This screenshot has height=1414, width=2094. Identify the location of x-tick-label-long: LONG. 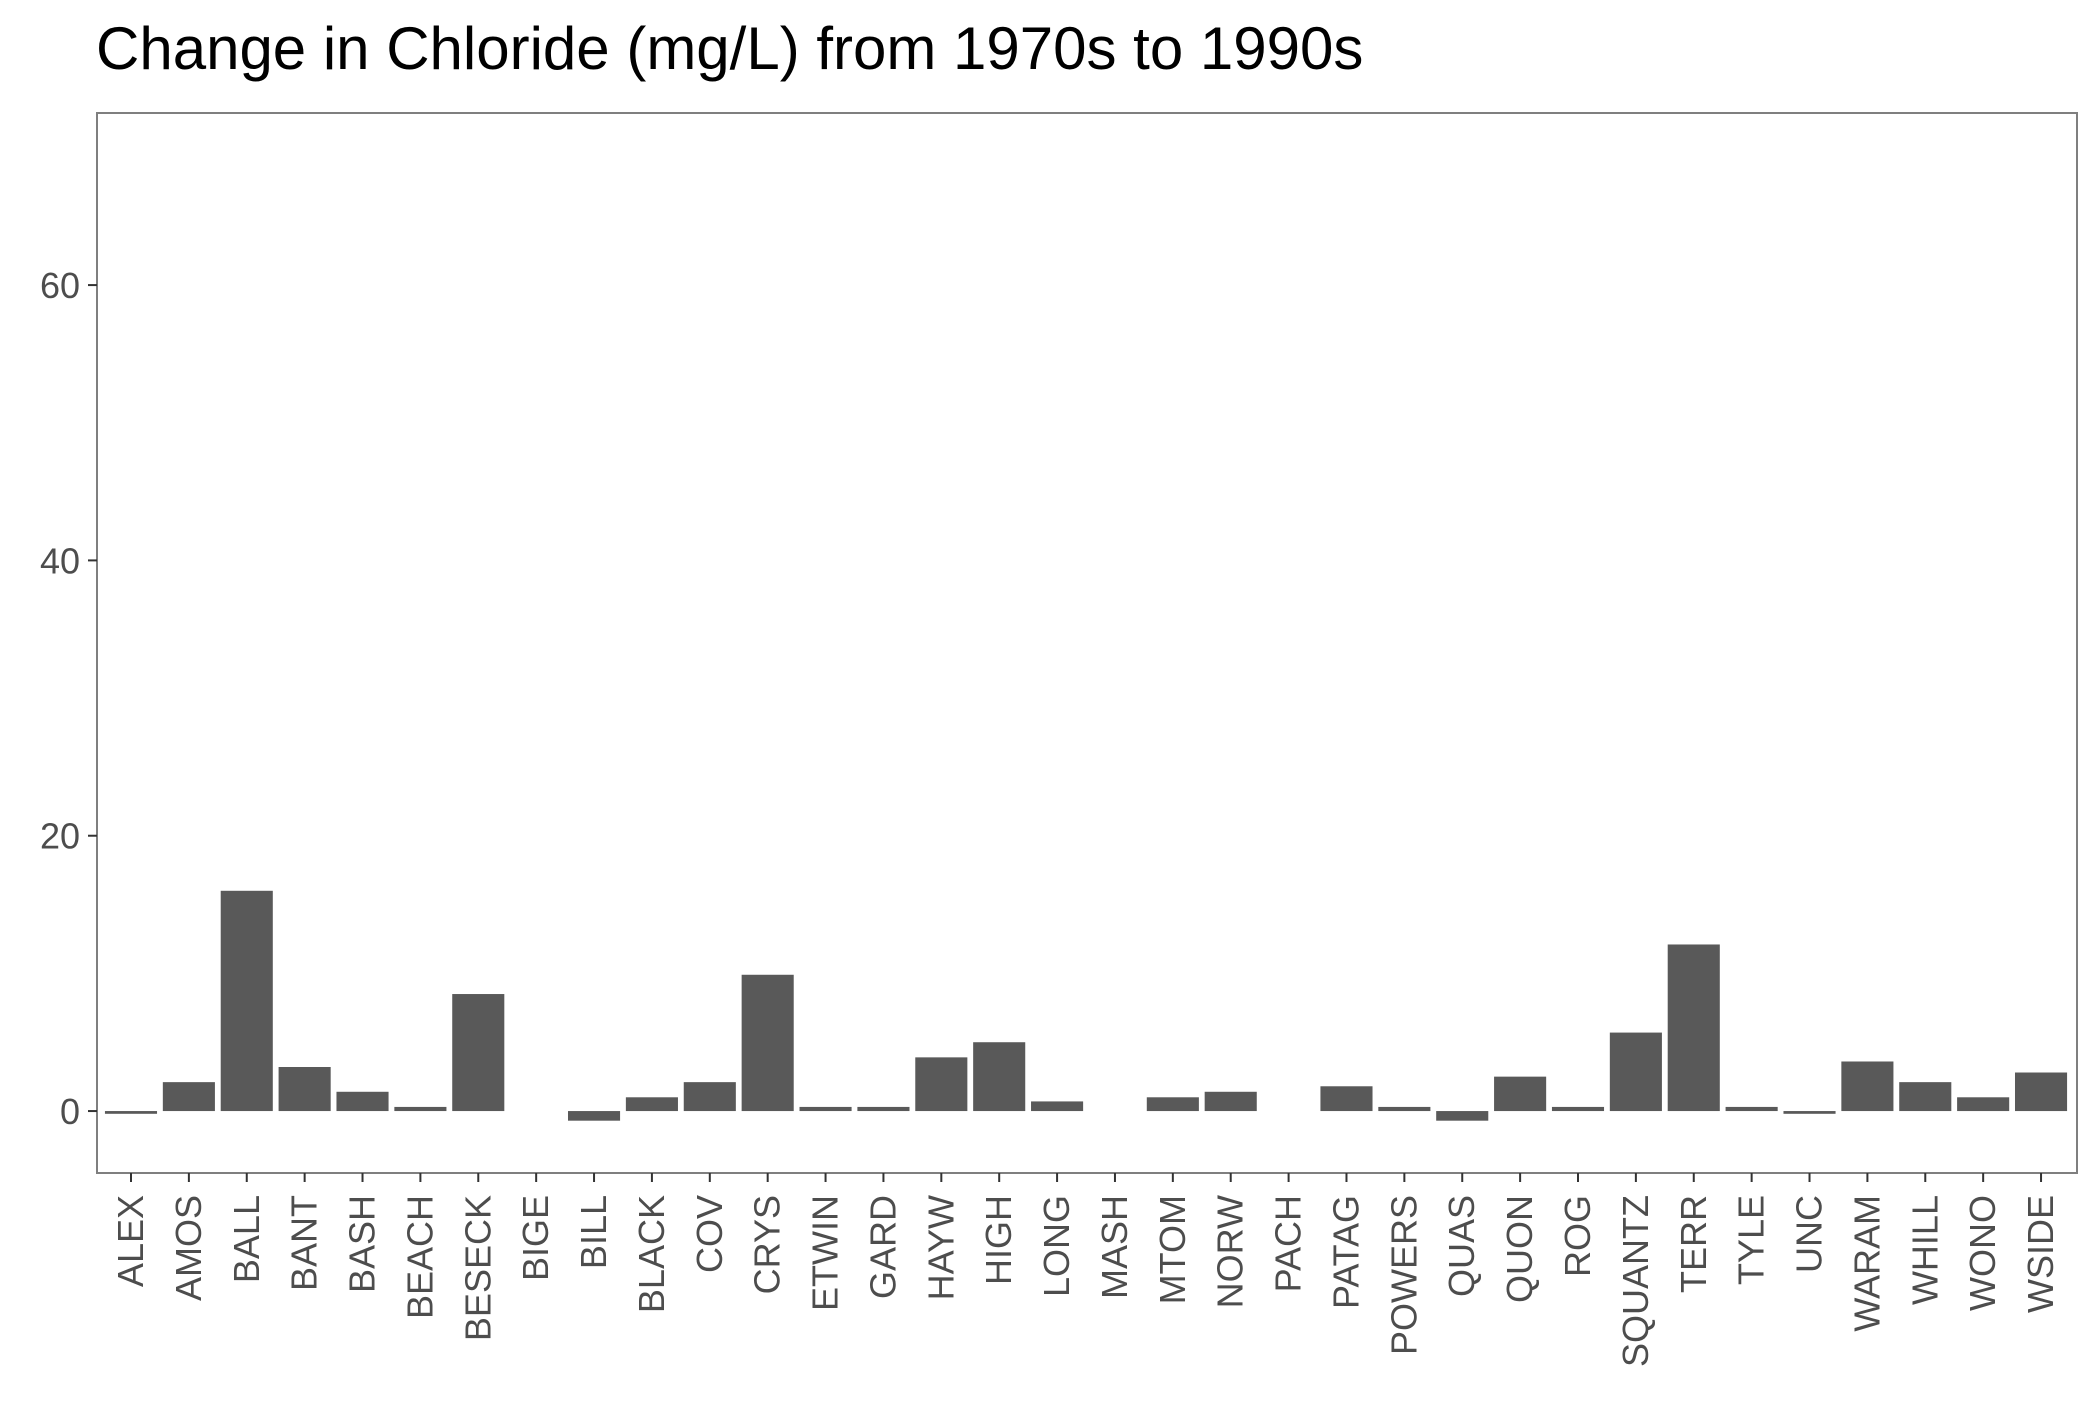
(1056, 1246).